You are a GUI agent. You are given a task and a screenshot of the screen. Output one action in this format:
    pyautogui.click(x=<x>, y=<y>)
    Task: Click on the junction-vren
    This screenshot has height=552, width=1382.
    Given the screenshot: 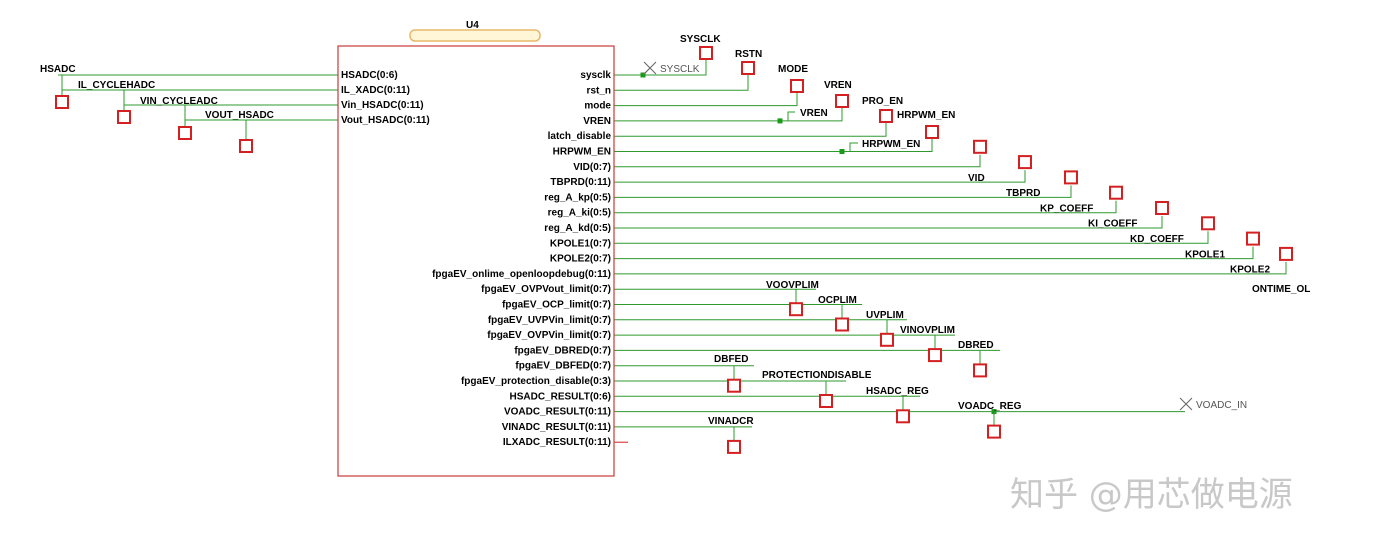 What is the action you would take?
    pyautogui.click(x=780, y=121)
    